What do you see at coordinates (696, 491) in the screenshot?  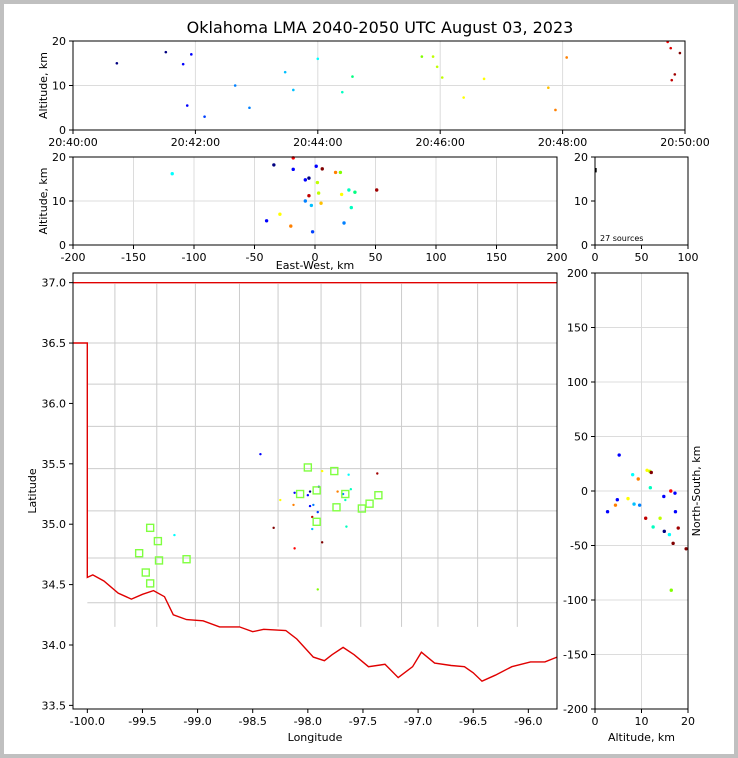 I see `north-south-ylabel: North-South, km` at bounding box center [696, 491].